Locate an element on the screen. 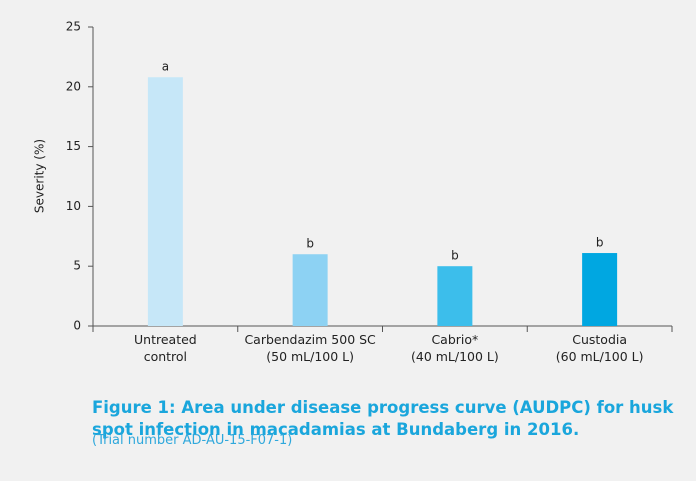 The image size is (696, 481). x-tick-label: Untreated control is located at coordinates (165, 348).